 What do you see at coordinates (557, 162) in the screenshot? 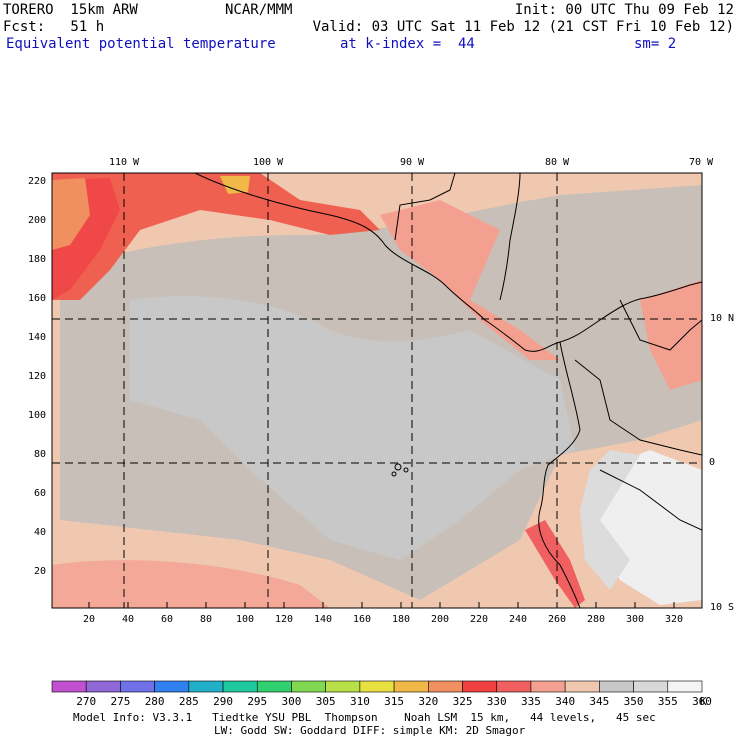
I see `lon-label: 80 W` at bounding box center [557, 162].